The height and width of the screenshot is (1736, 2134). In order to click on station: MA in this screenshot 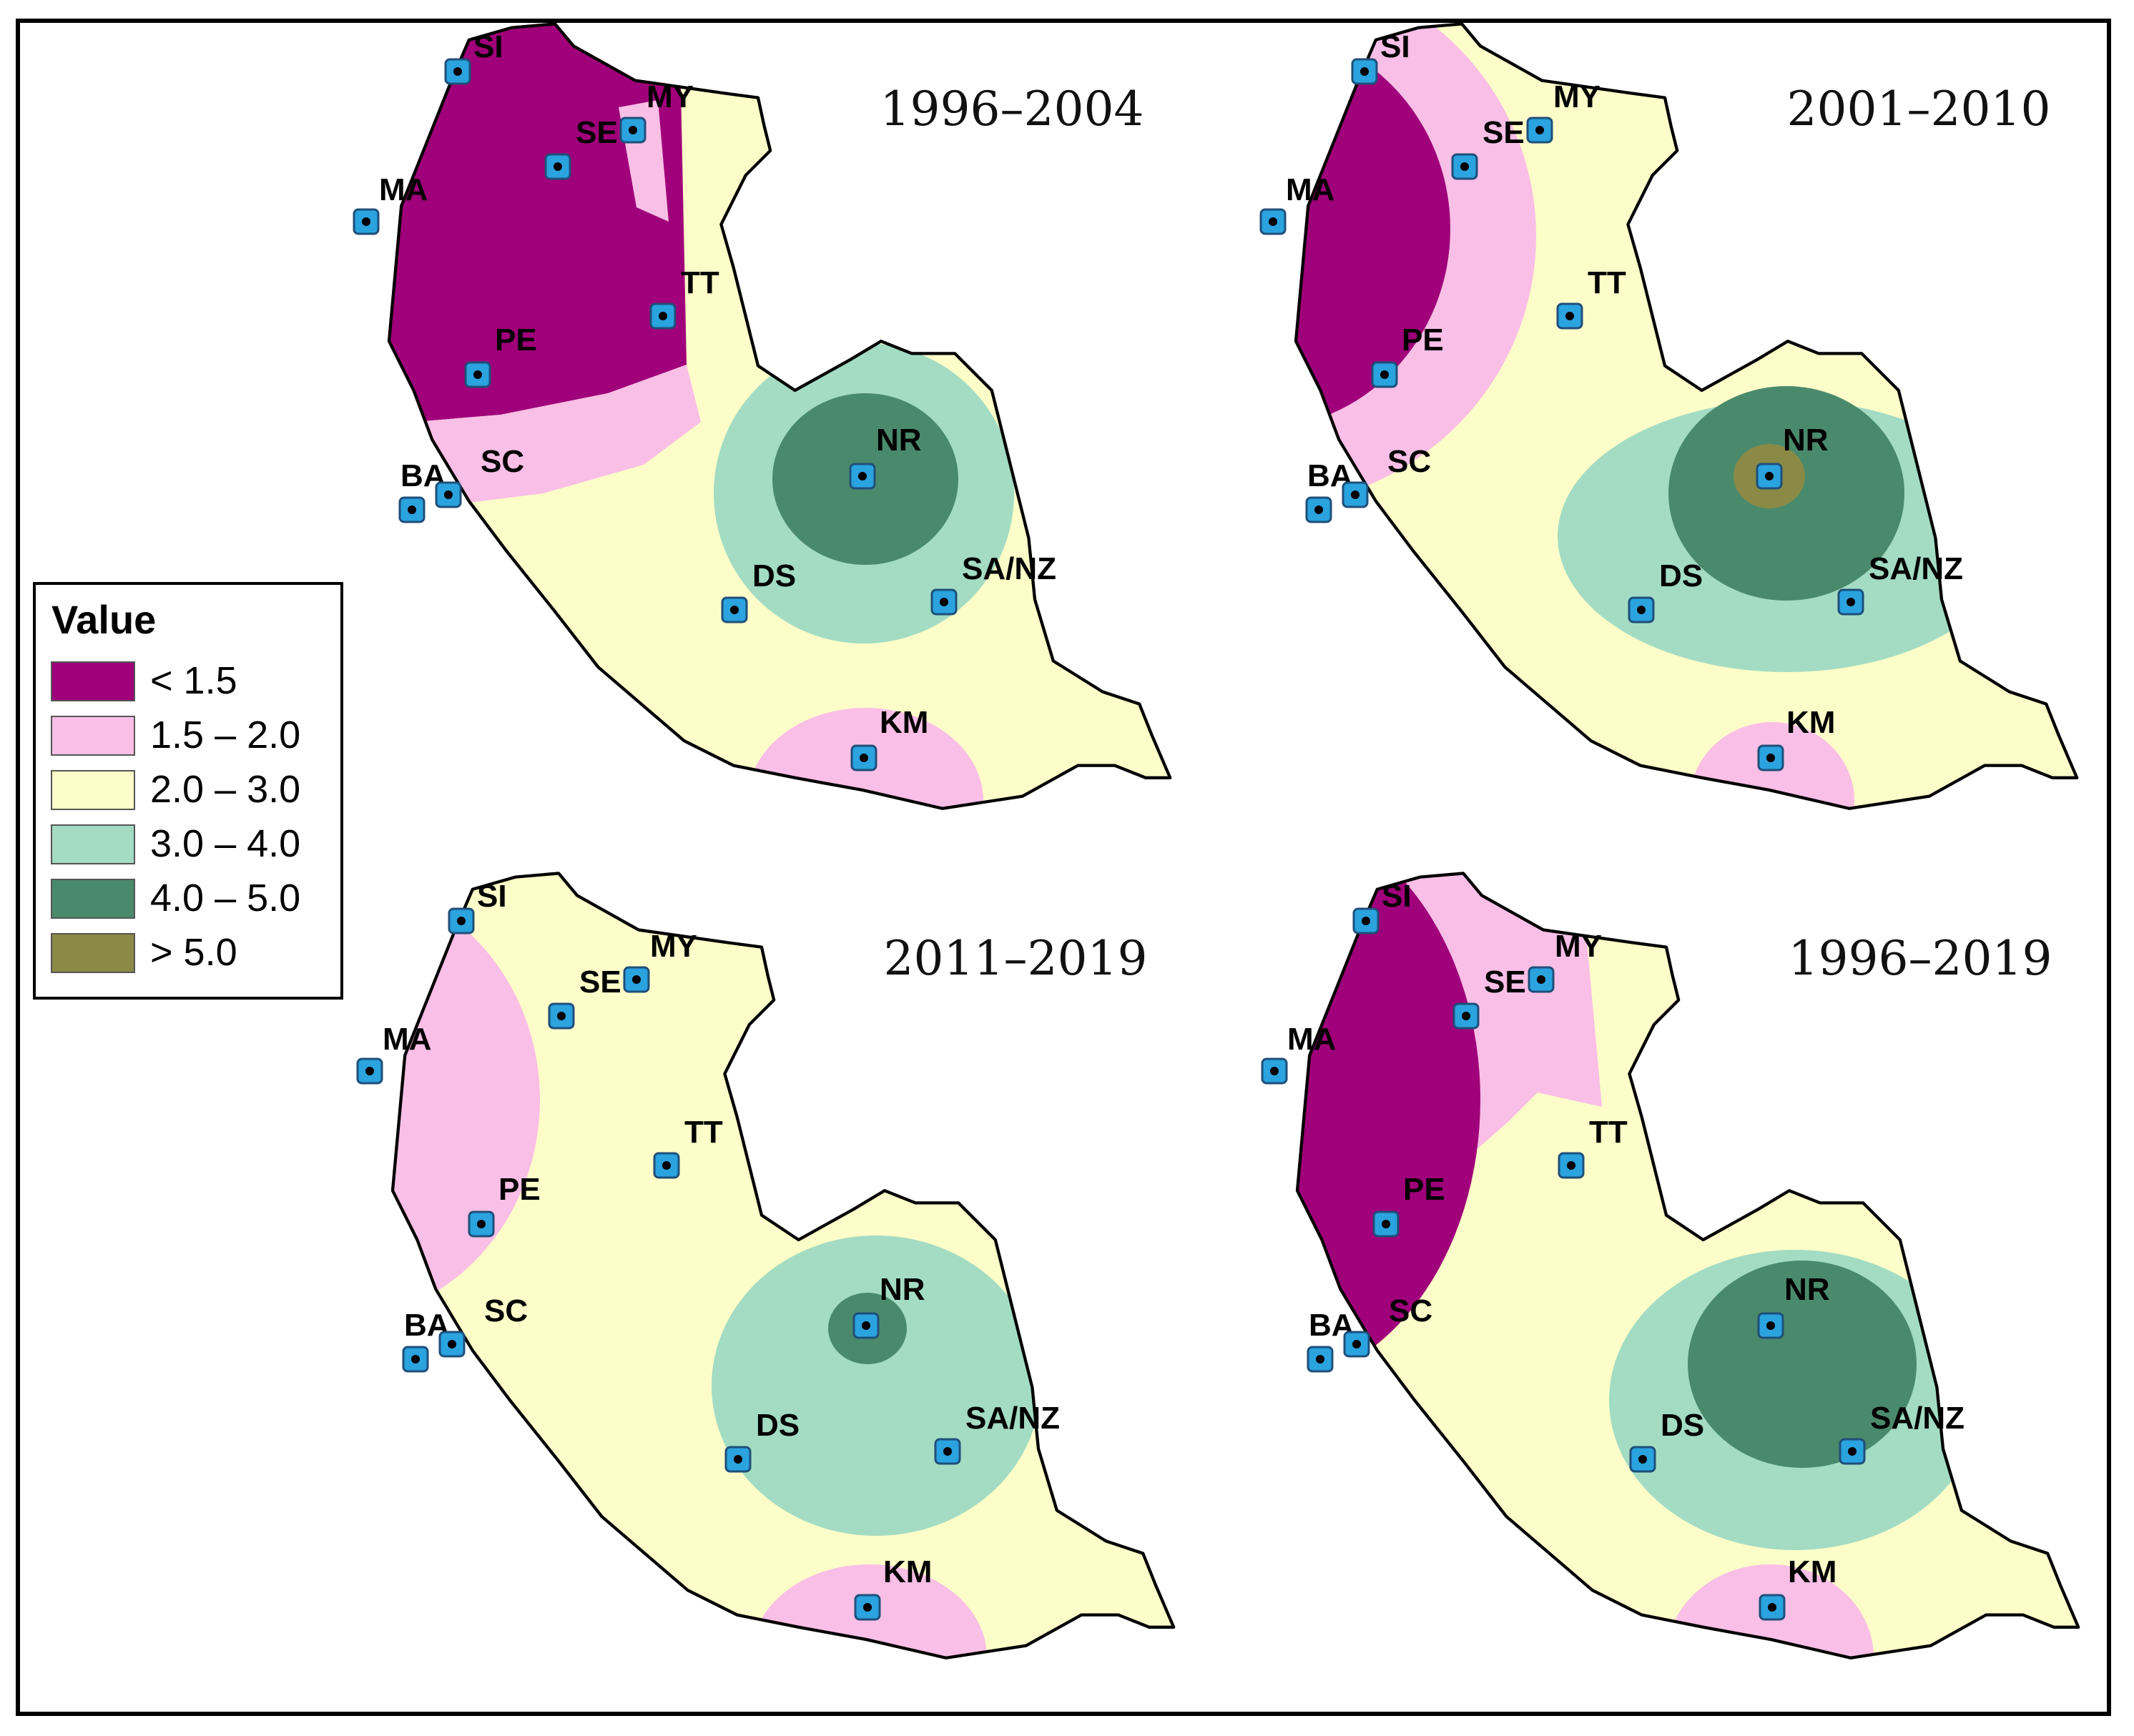, I will do `click(390, 203)`.